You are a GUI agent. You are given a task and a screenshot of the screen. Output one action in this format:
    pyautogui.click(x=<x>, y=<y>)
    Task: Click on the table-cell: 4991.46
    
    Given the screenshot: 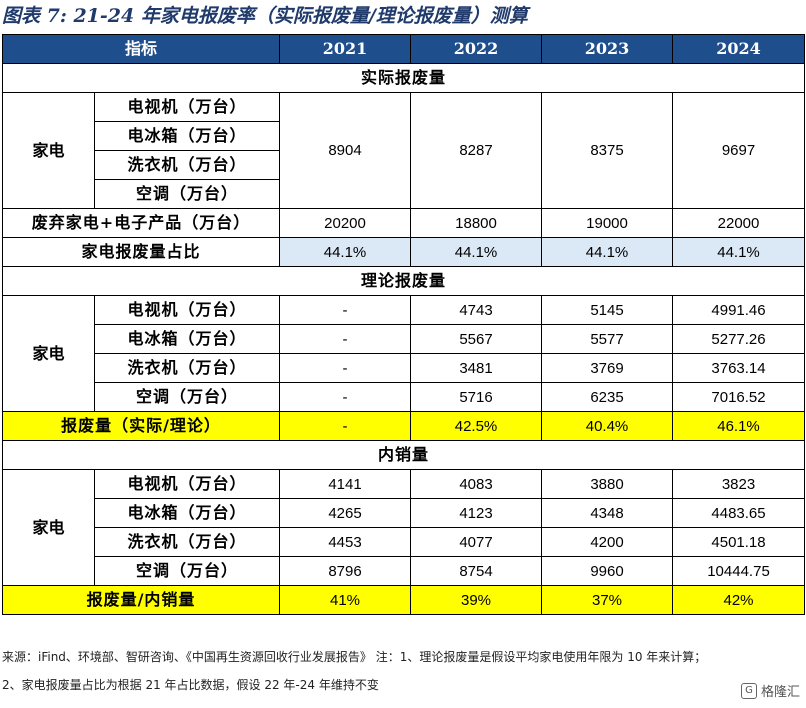 What is the action you would take?
    pyautogui.click(x=739, y=310)
    